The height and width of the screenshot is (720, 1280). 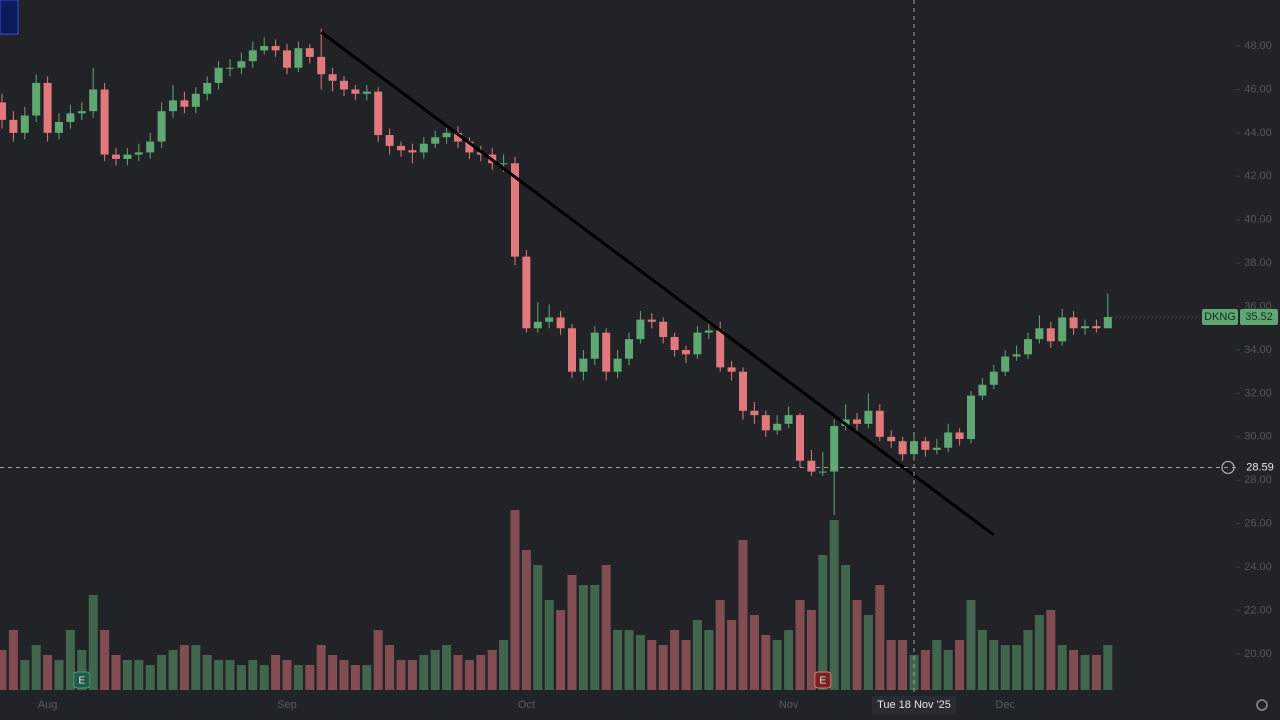 I want to click on settings-icon, so click(x=1262, y=705).